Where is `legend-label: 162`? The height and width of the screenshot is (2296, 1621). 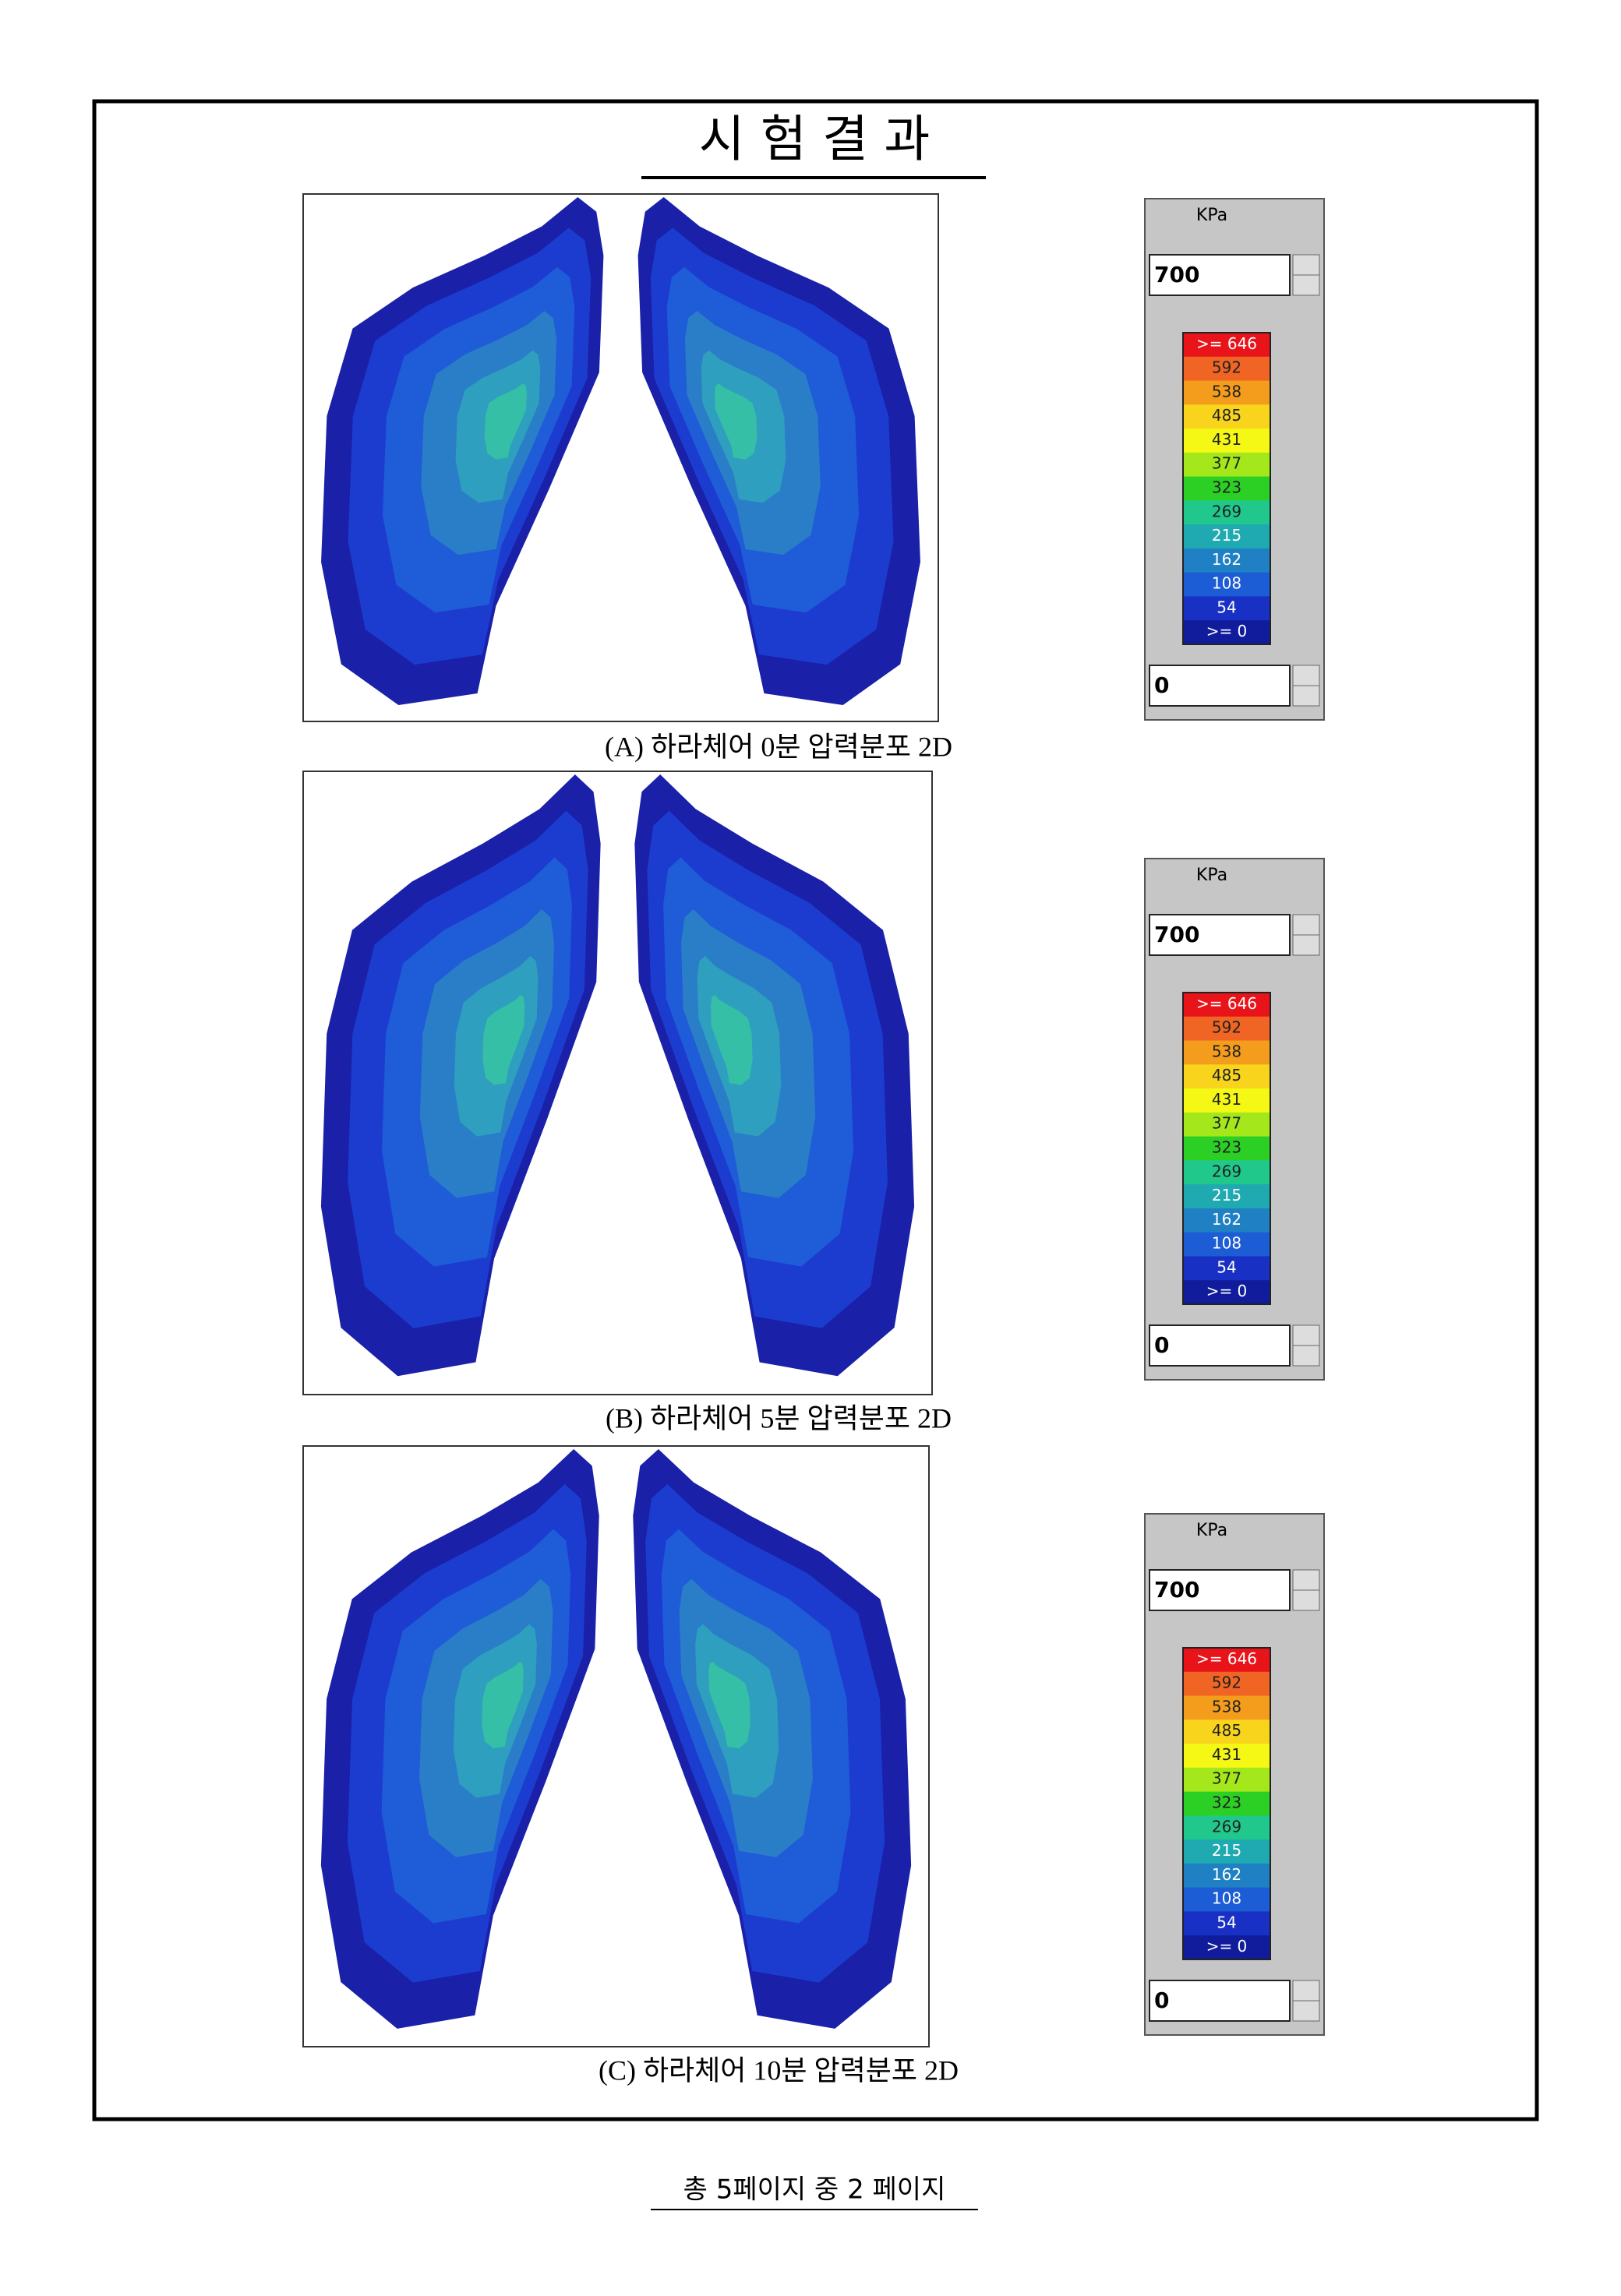
legend-label: 162 is located at coordinates (1226, 1219).